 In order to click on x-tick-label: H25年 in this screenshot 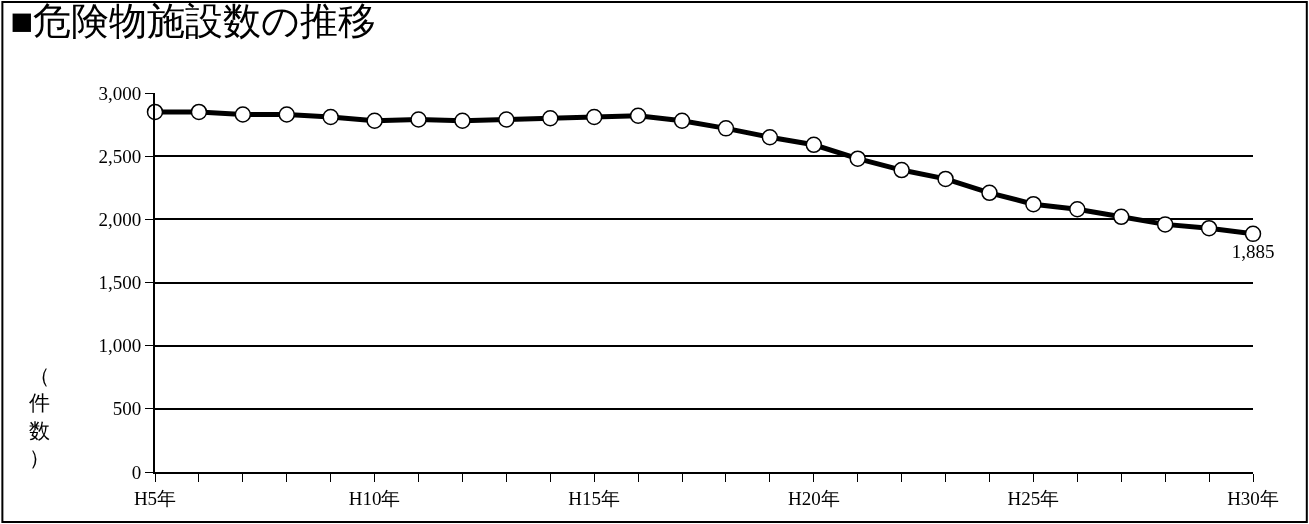, I will do `click(1033, 498)`.